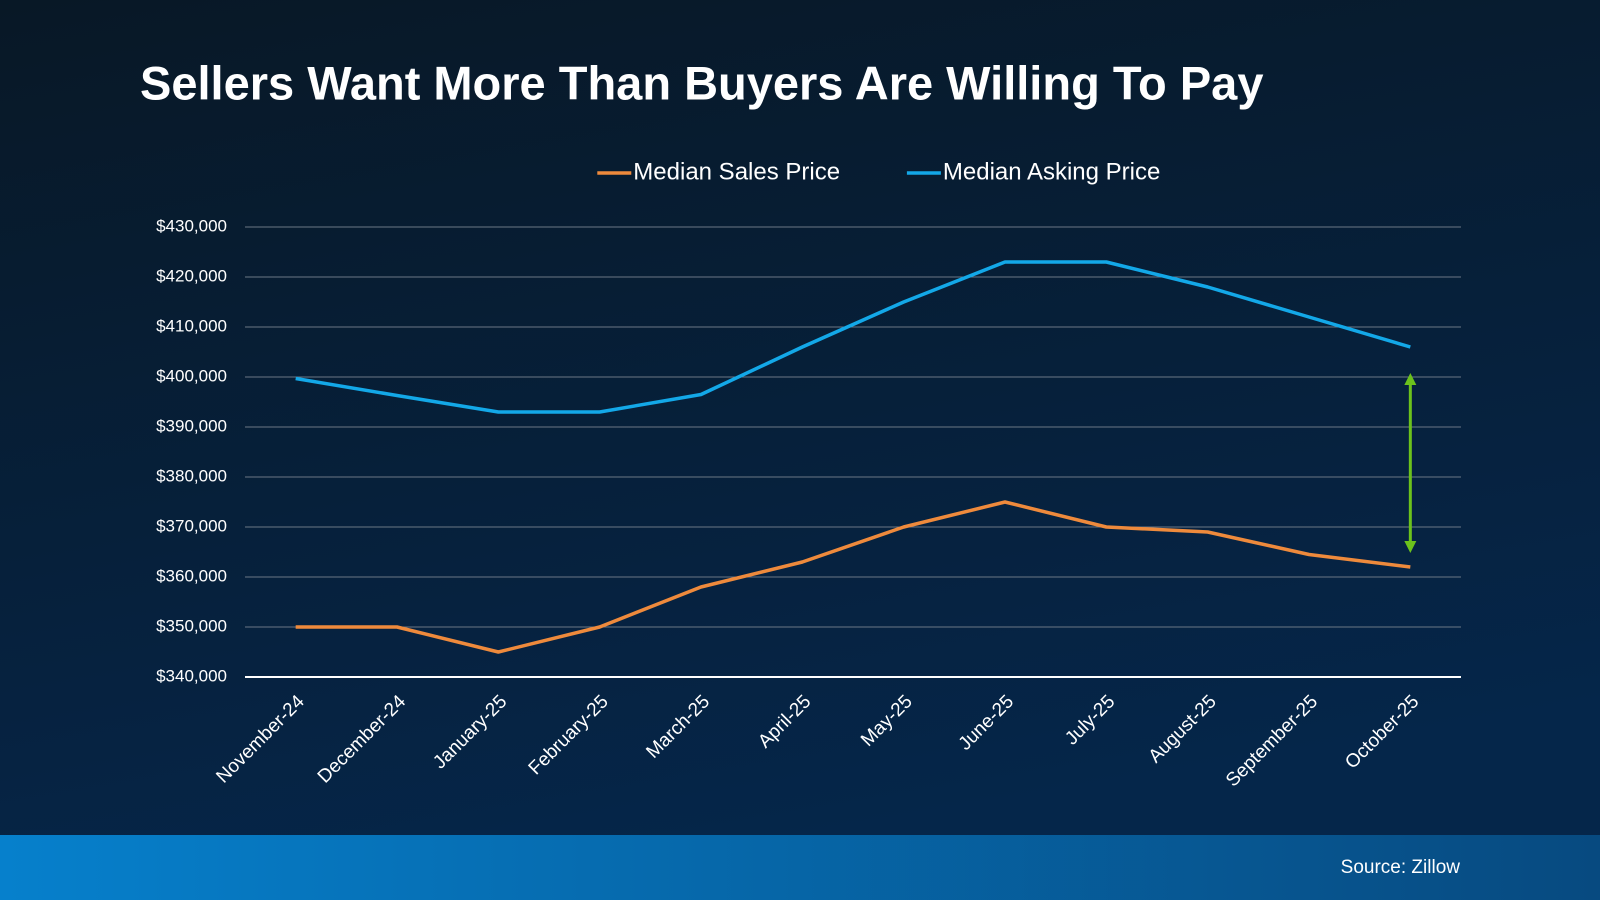  Describe the element at coordinates (191, 625) in the screenshot. I see `y-tick-label: $350,000` at that location.